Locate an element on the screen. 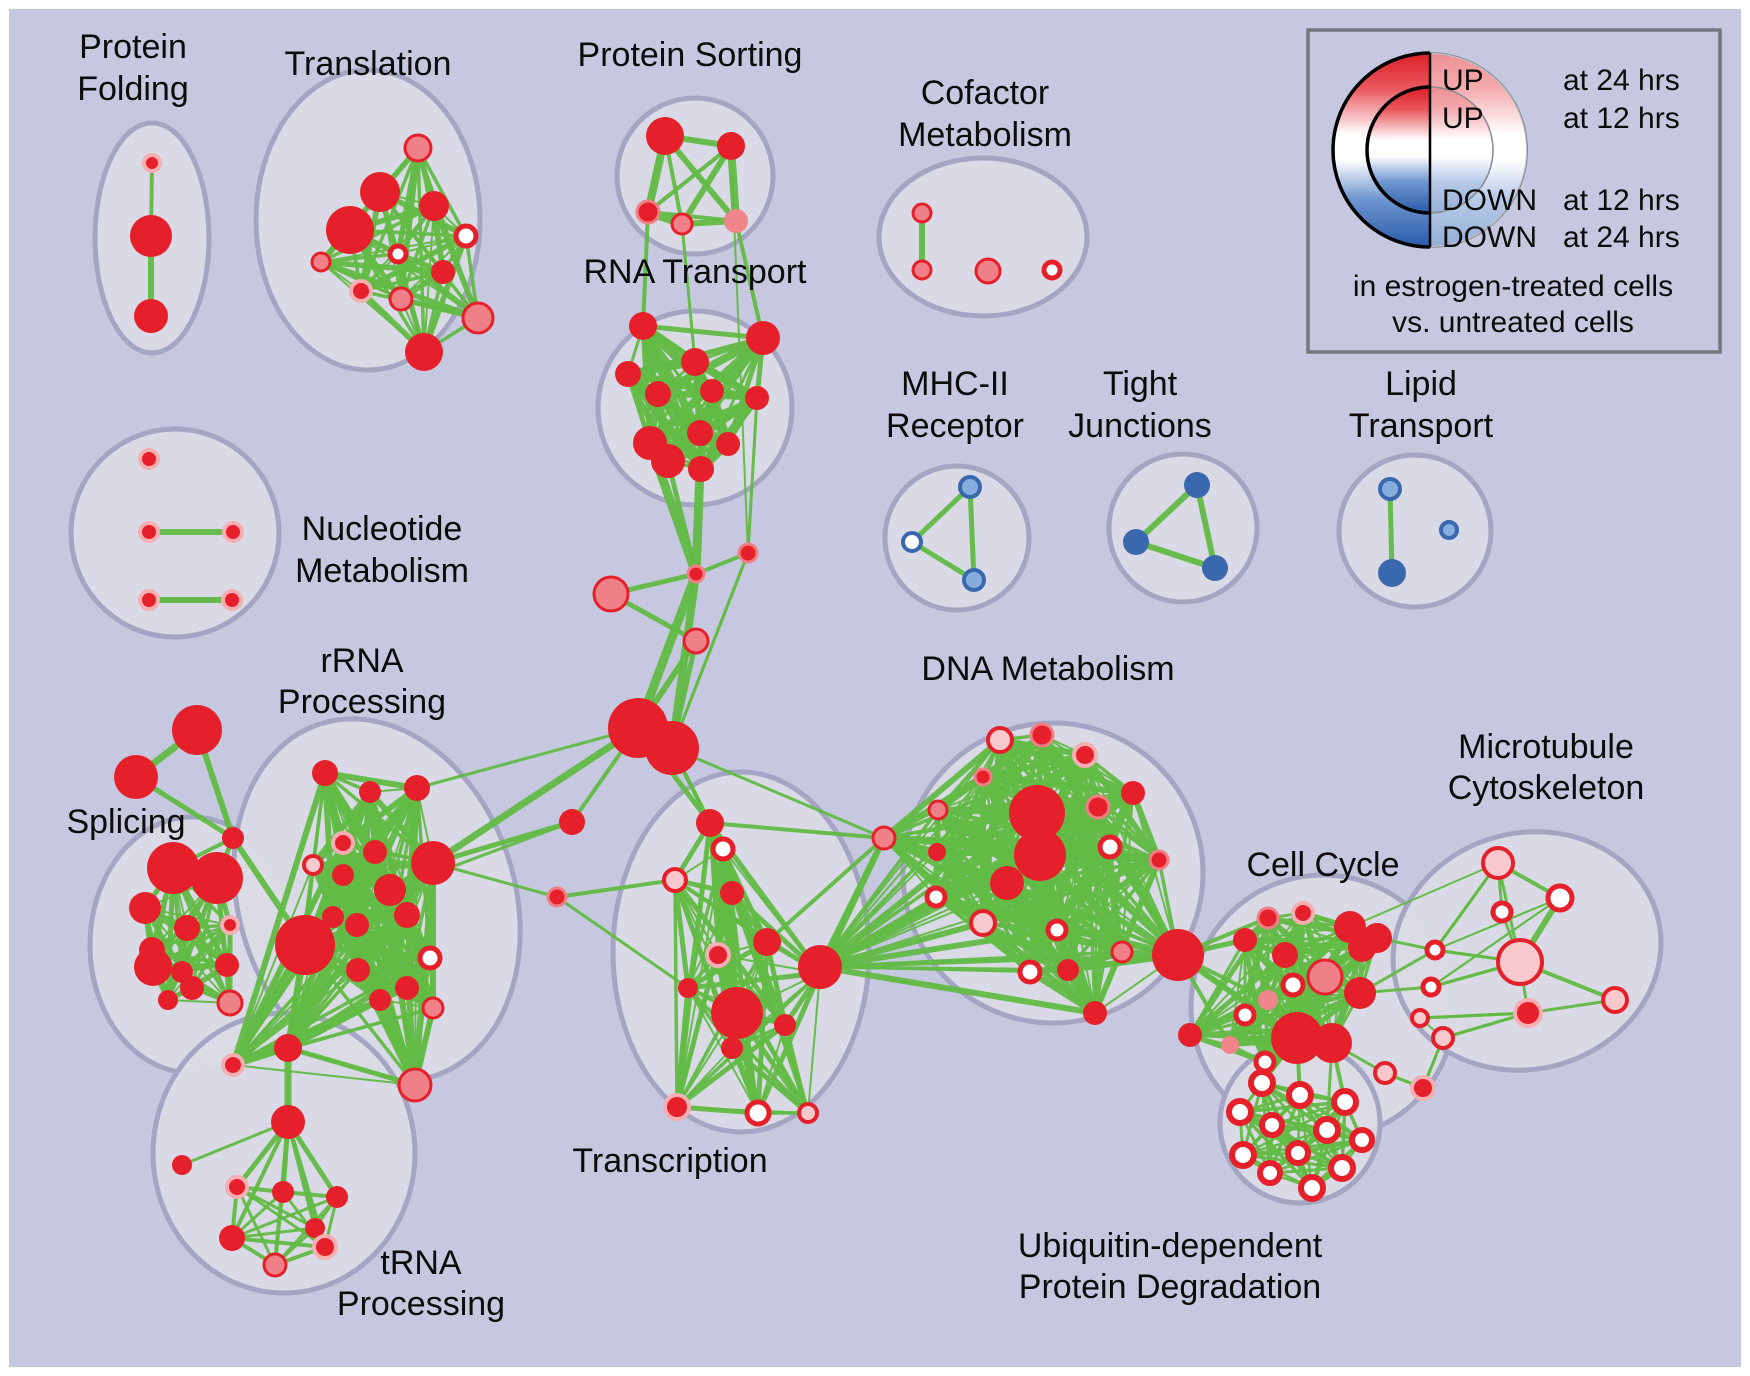  cluster-label-cofactor-metabolism: Cofactor Metabolism is located at coordinates (985, 114).